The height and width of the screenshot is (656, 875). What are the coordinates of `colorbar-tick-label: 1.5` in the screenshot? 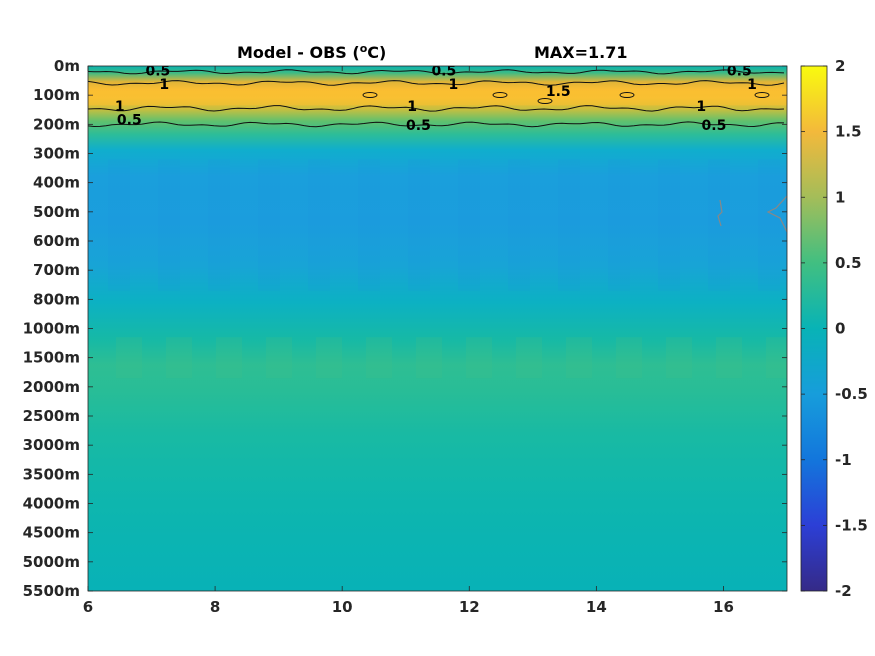 It's located at (848, 132).